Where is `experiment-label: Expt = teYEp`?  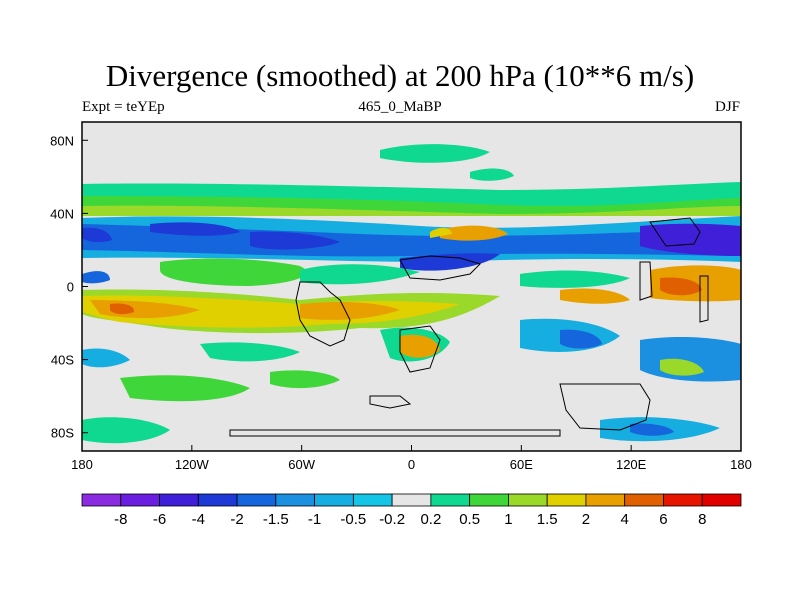
experiment-label: Expt = teYEp is located at coordinates (123, 107).